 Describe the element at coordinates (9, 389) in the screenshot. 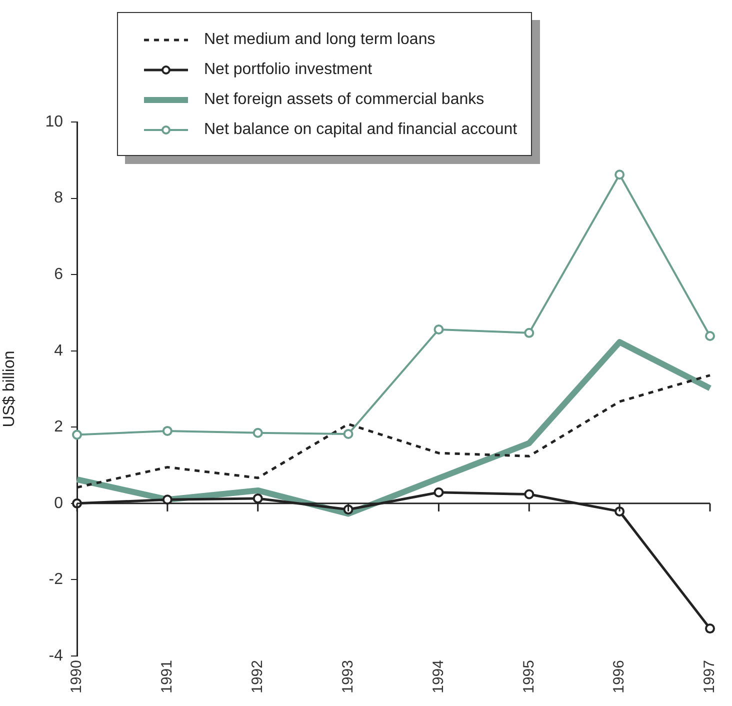

I see `y-axis-title: US$ billion` at that location.